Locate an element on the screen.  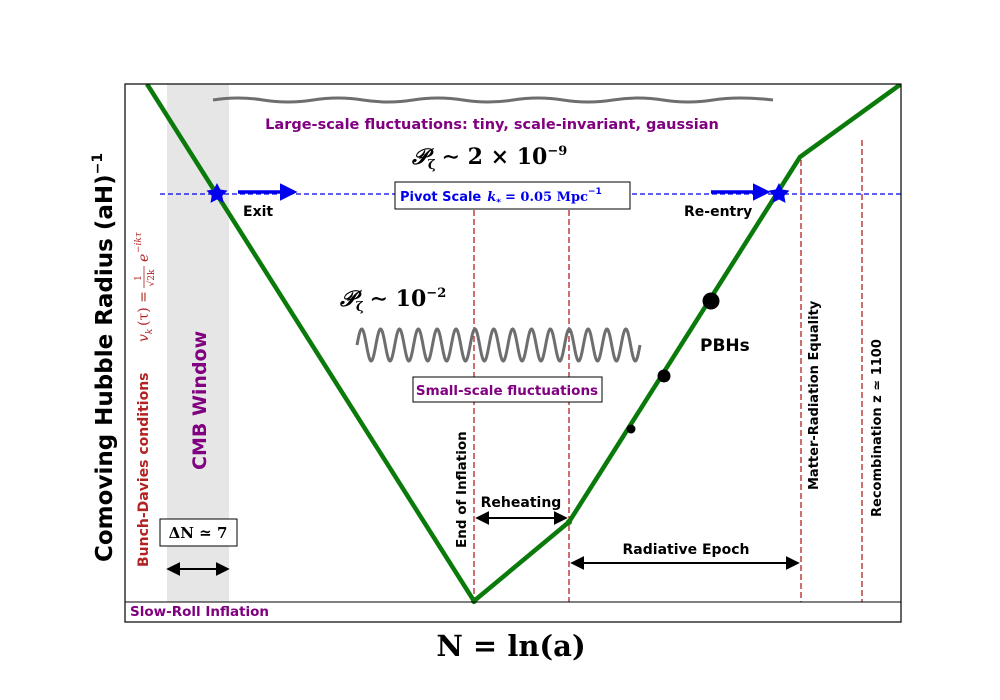
exit-star is located at coordinates (217, 193).